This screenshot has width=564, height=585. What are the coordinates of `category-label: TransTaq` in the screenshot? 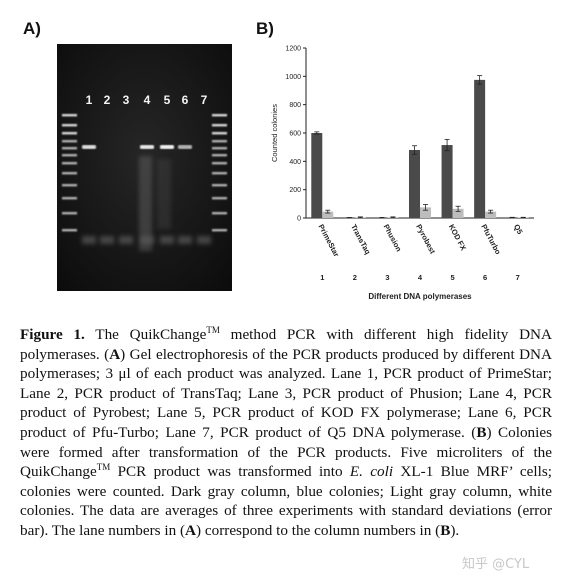 It's located at (361, 240).